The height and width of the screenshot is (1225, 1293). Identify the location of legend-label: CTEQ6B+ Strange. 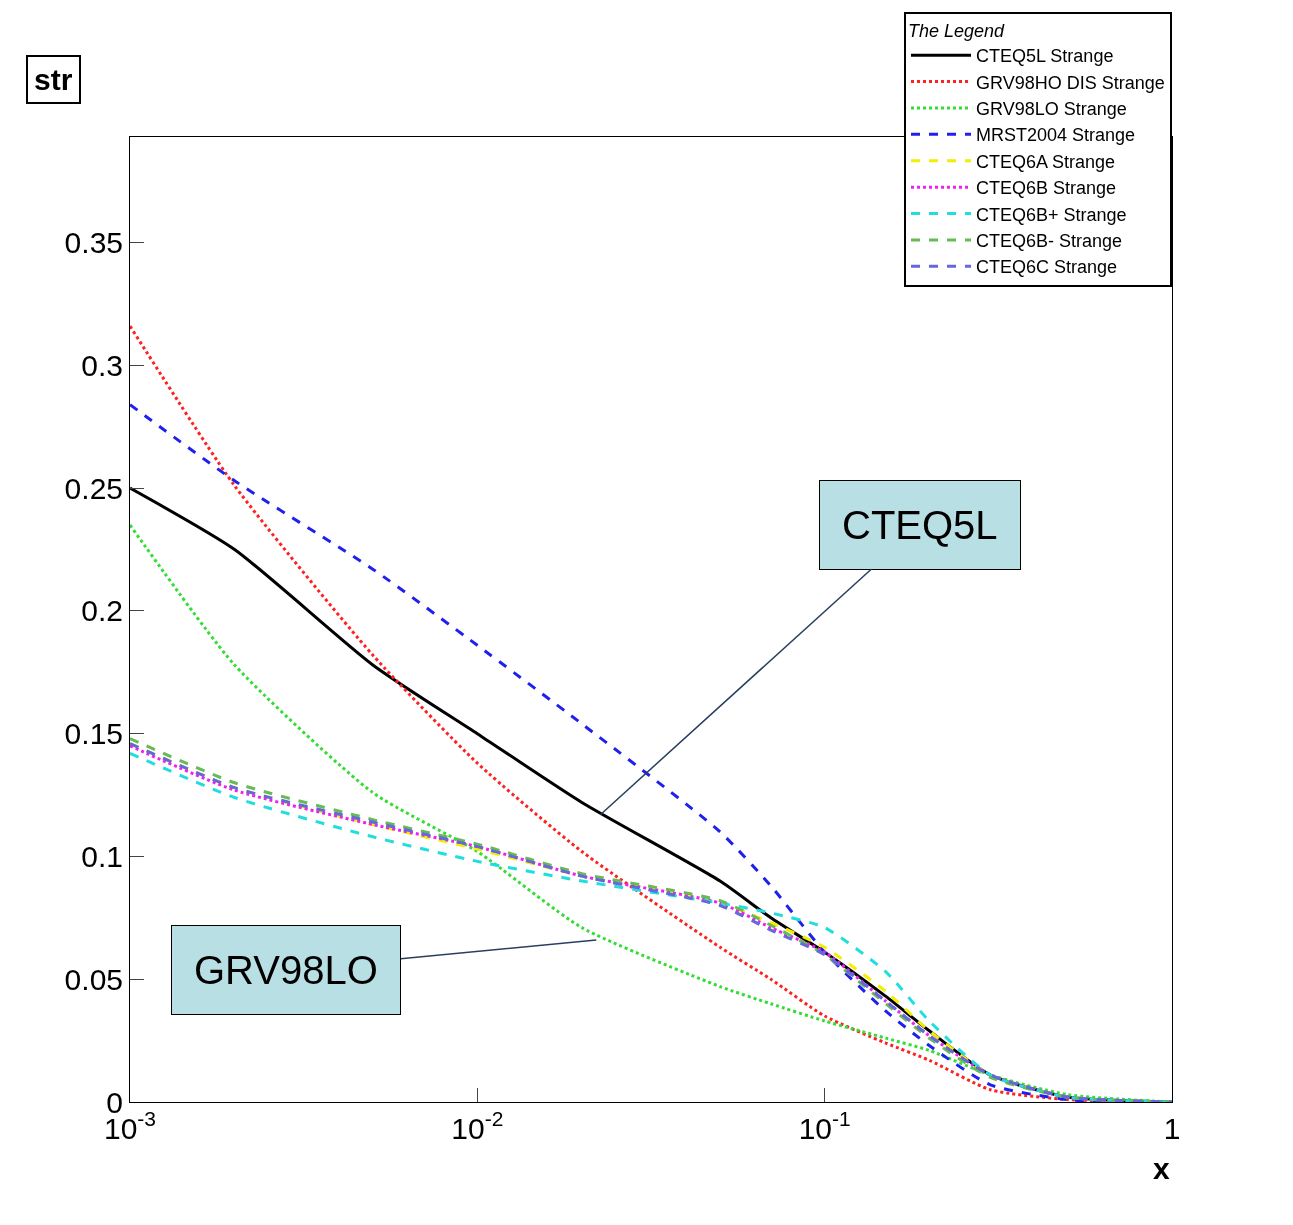
(1051, 214).